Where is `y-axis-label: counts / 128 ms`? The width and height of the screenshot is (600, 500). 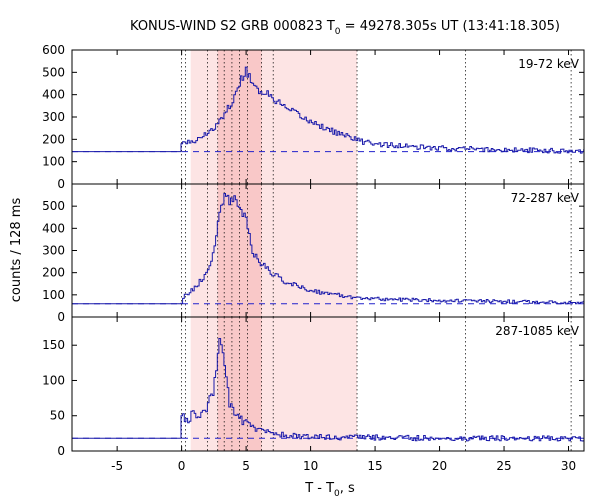 y-axis-label: counts / 128 ms is located at coordinates (16, 250).